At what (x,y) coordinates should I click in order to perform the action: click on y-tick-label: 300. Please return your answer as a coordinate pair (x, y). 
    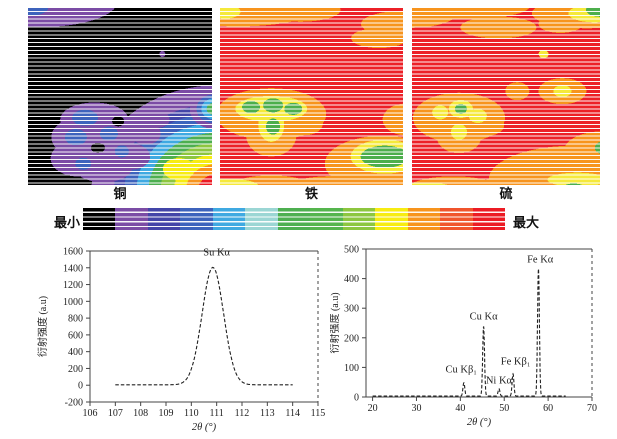
    Looking at the image, I should click on (351, 309).